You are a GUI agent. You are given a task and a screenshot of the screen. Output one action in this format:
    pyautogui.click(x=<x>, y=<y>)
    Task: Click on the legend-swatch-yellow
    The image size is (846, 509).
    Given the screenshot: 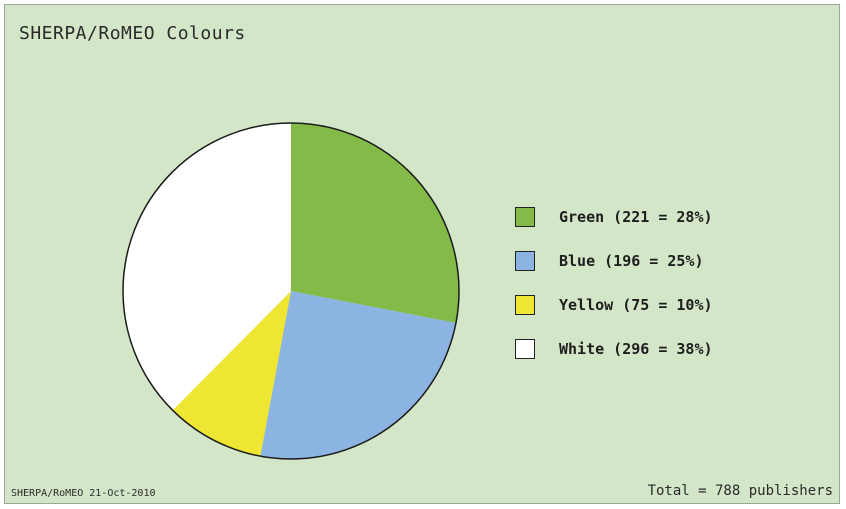 What is the action you would take?
    pyautogui.click(x=525, y=305)
    